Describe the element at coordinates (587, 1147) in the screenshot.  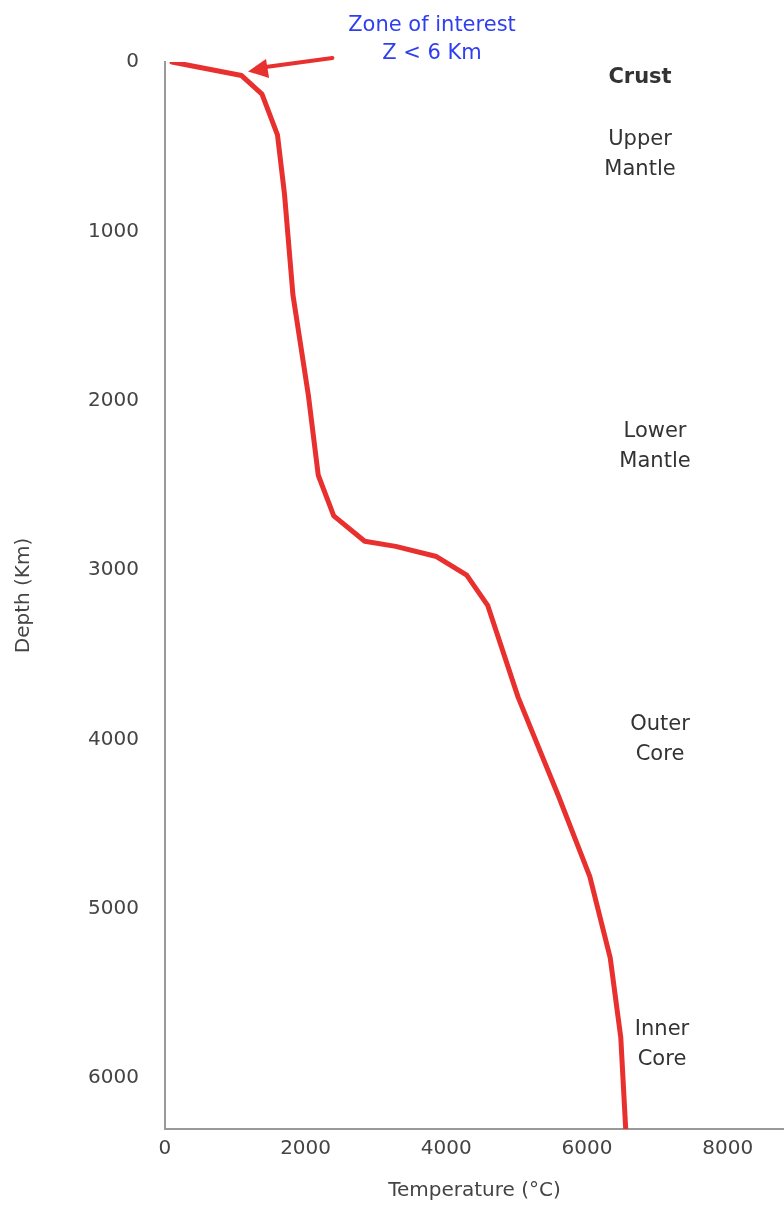
I see `x-tick-label: 6000` at that location.